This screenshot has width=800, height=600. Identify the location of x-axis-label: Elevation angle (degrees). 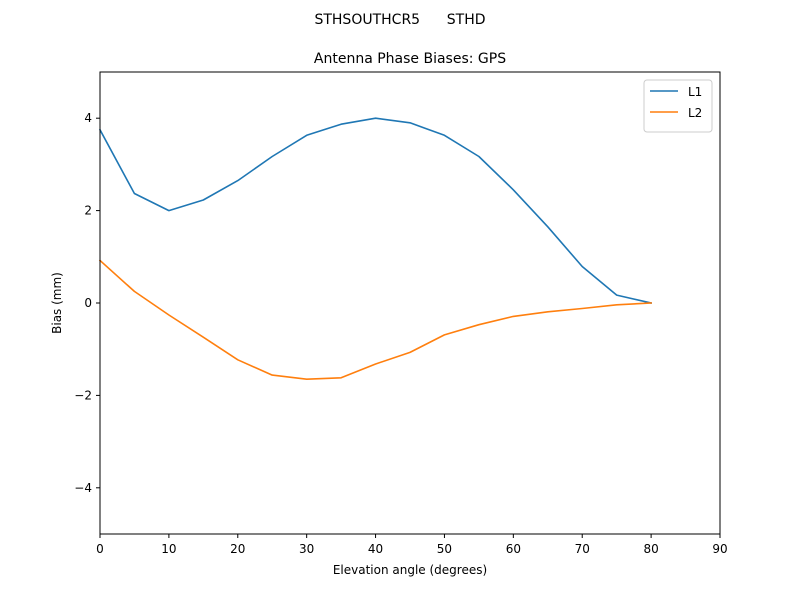
(410, 570).